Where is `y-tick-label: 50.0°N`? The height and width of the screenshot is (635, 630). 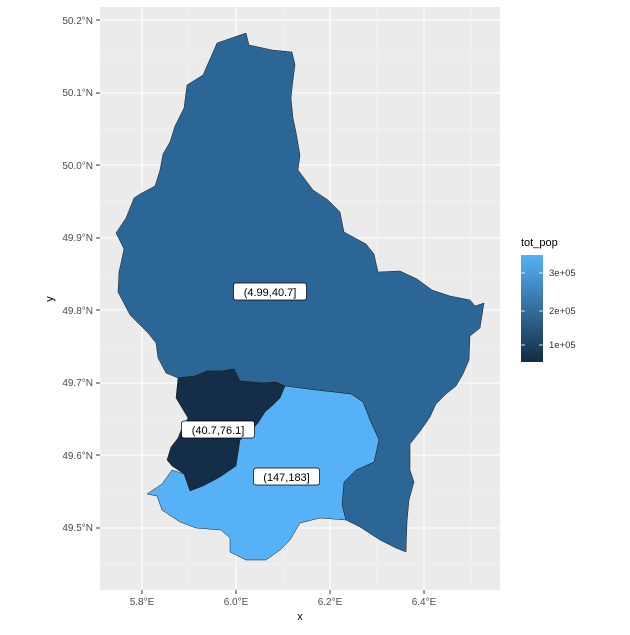
y-tick-label: 50.0°N is located at coordinates (77, 166).